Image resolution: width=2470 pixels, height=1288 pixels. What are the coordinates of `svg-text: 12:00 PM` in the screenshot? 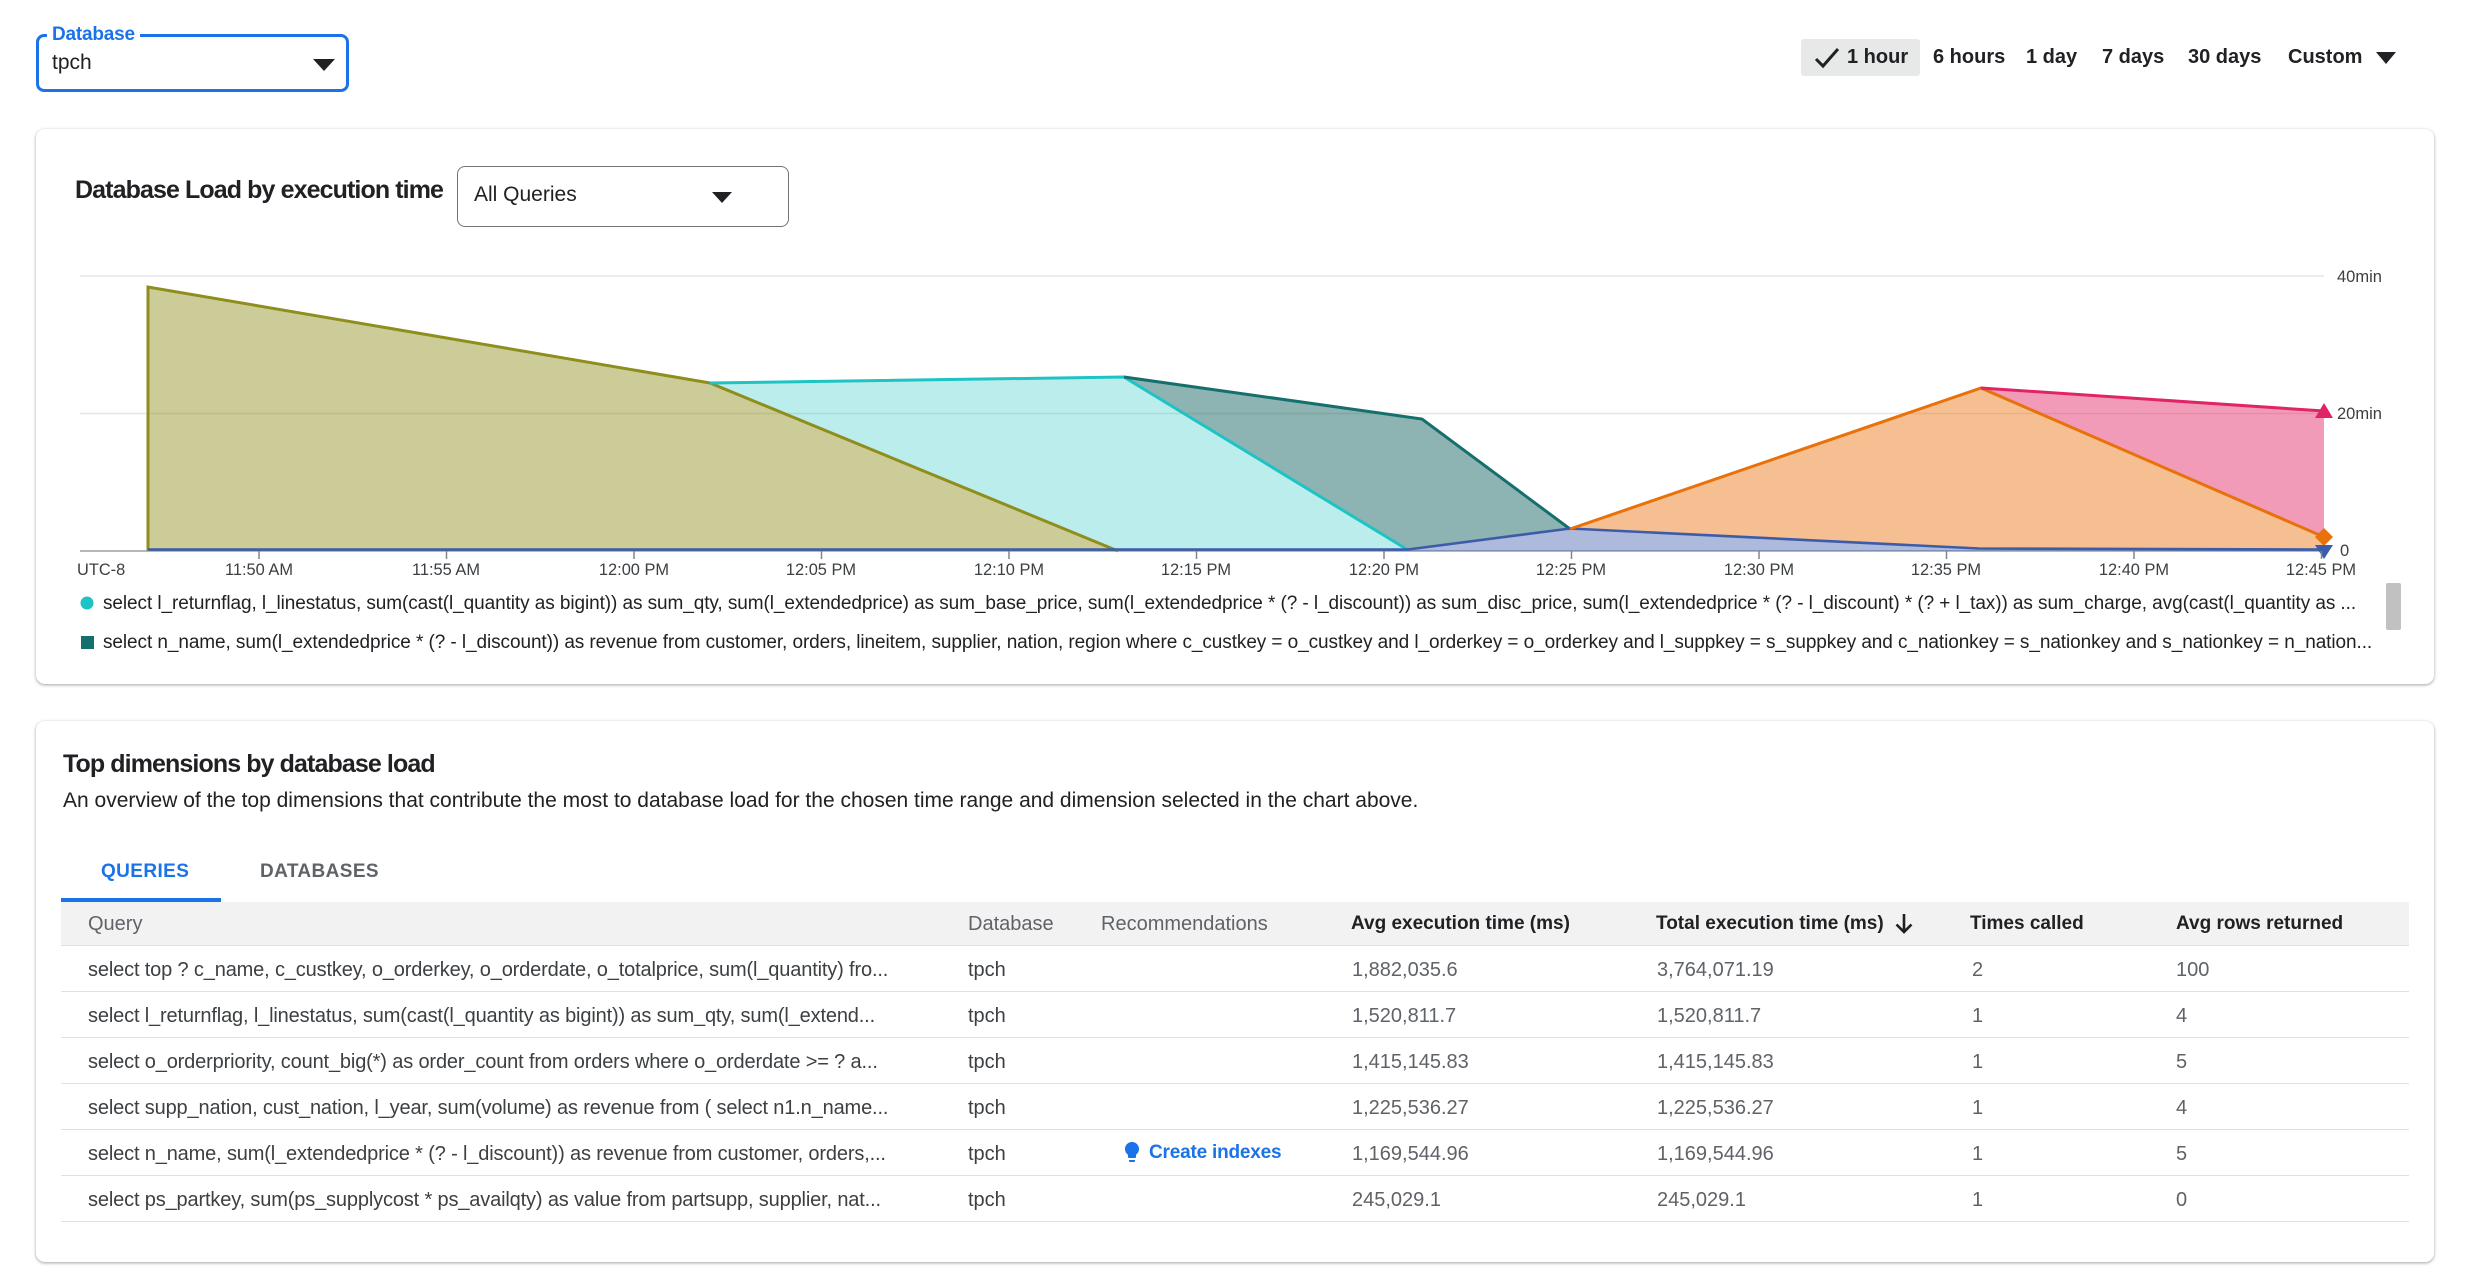 It's located at (634, 570).